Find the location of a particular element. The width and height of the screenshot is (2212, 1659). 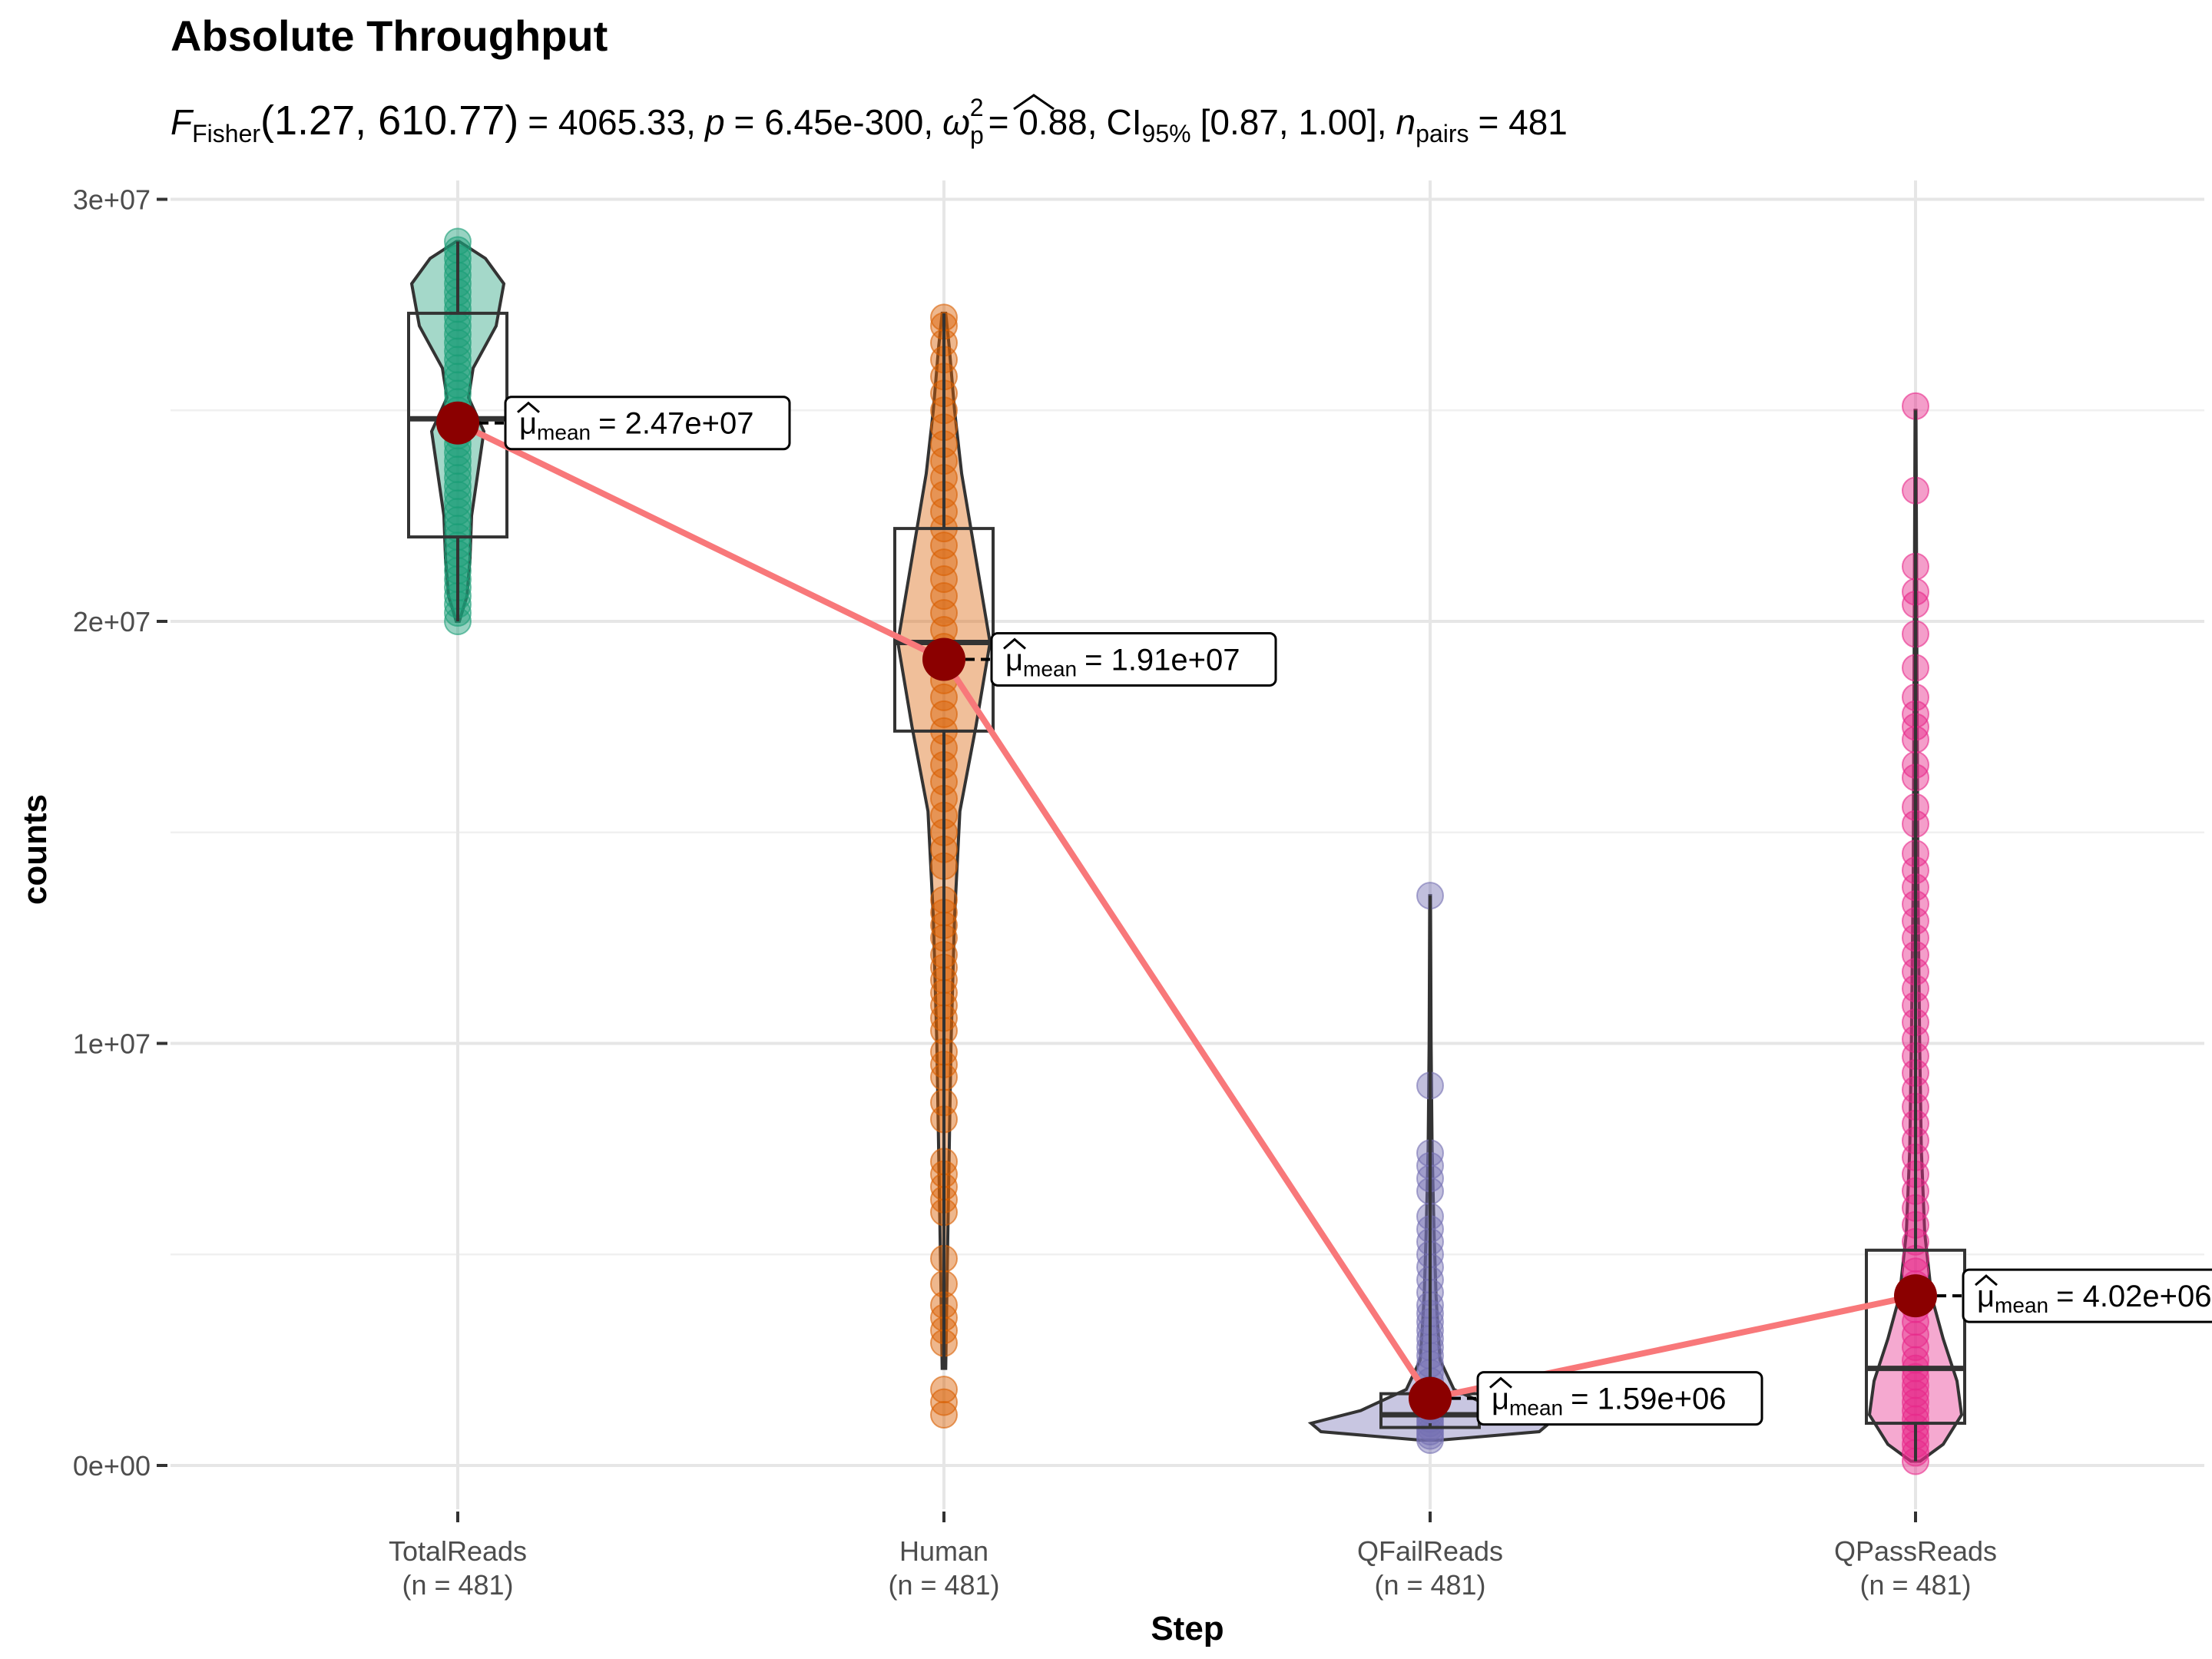

n-value: = 481 is located at coordinates (1524, 122).